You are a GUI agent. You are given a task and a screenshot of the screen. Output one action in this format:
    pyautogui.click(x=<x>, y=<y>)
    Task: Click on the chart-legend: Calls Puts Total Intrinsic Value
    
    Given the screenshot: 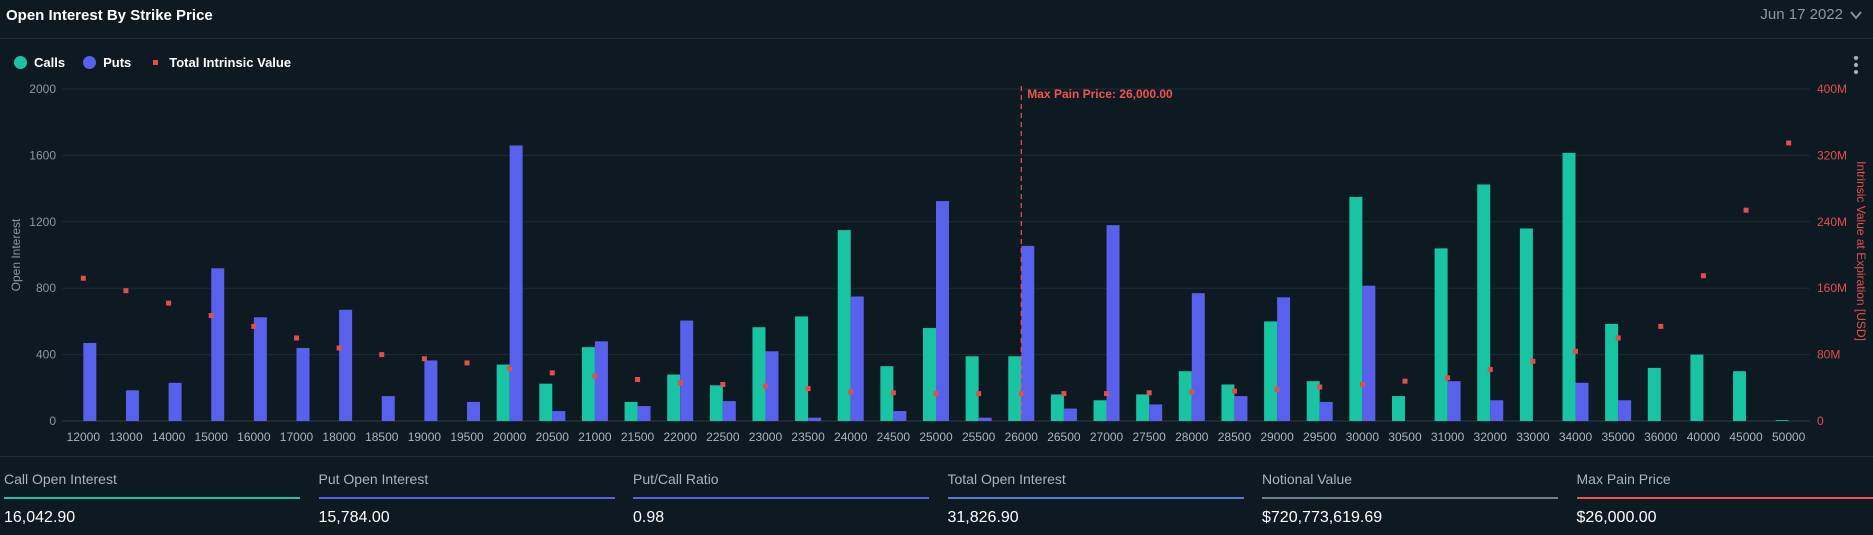 What is the action you would take?
    pyautogui.click(x=152, y=62)
    